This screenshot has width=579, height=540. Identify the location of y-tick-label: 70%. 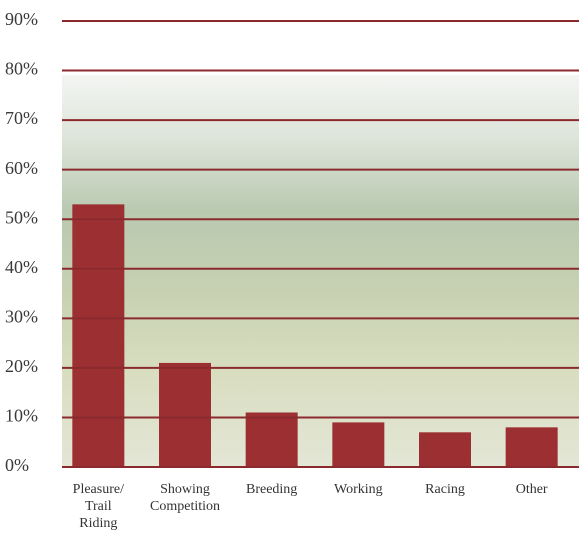
(21, 118).